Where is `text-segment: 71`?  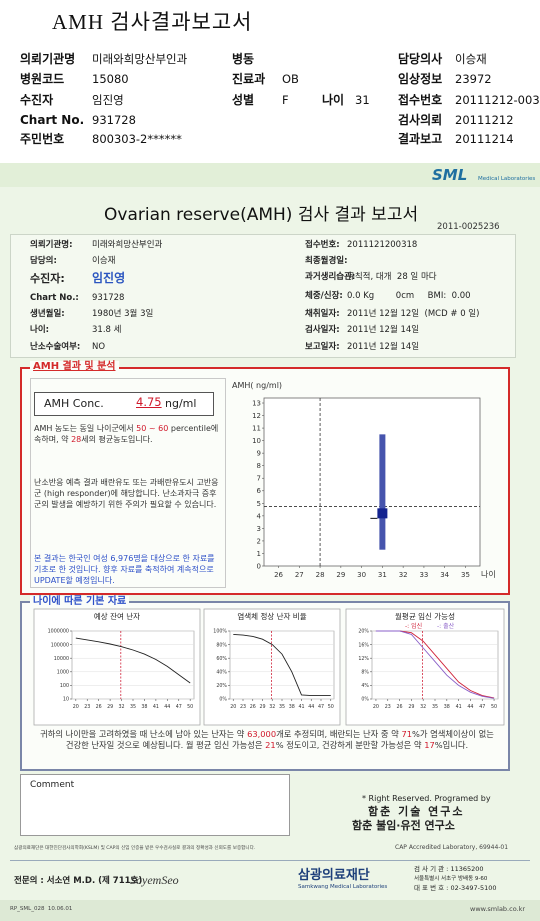 text-segment: 71 is located at coordinates (406, 734).